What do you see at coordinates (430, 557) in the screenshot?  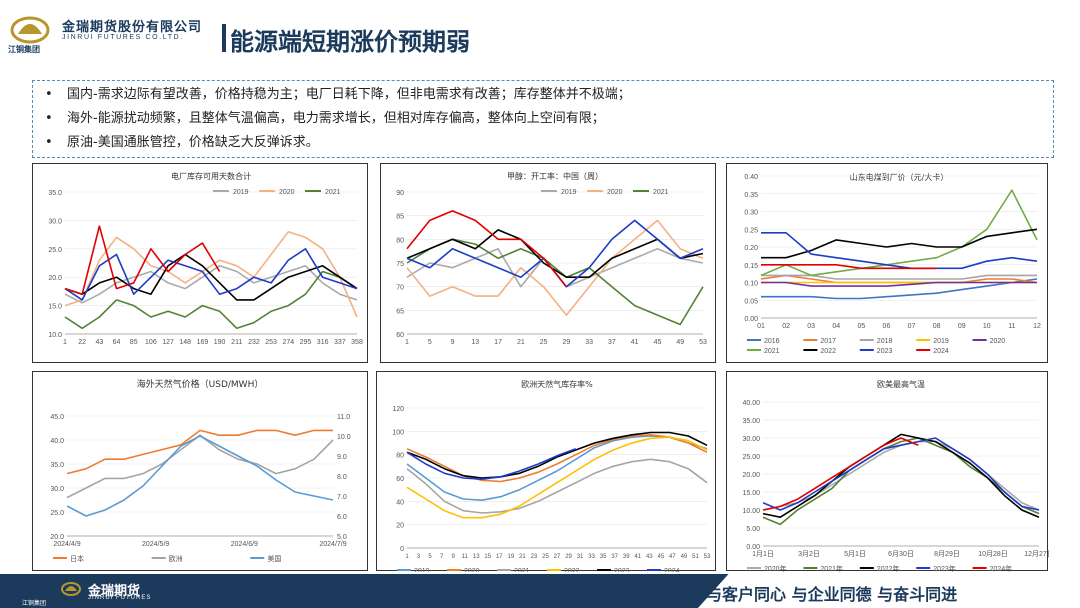 I see `x-tick-label: 5` at bounding box center [430, 557].